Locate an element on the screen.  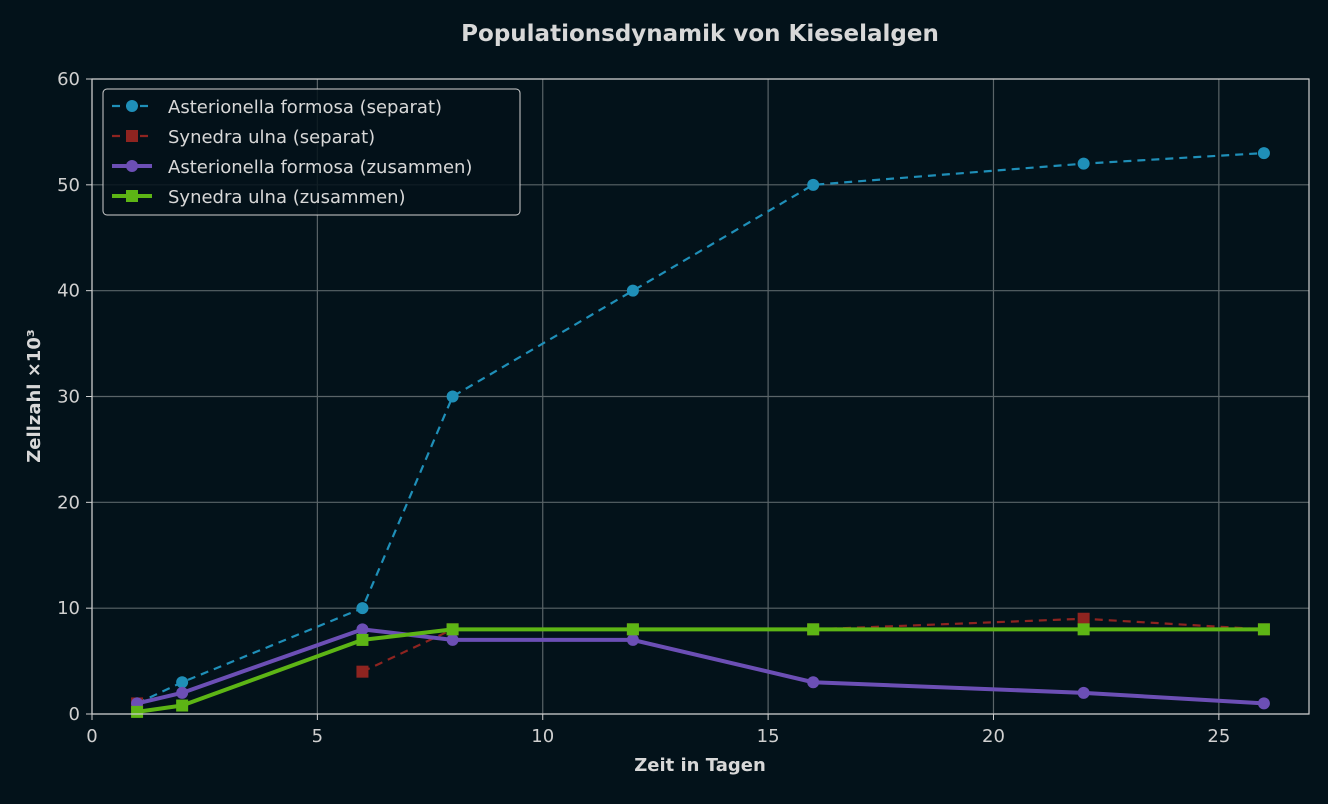
x-tick-label: 25 is located at coordinates (1218, 736).